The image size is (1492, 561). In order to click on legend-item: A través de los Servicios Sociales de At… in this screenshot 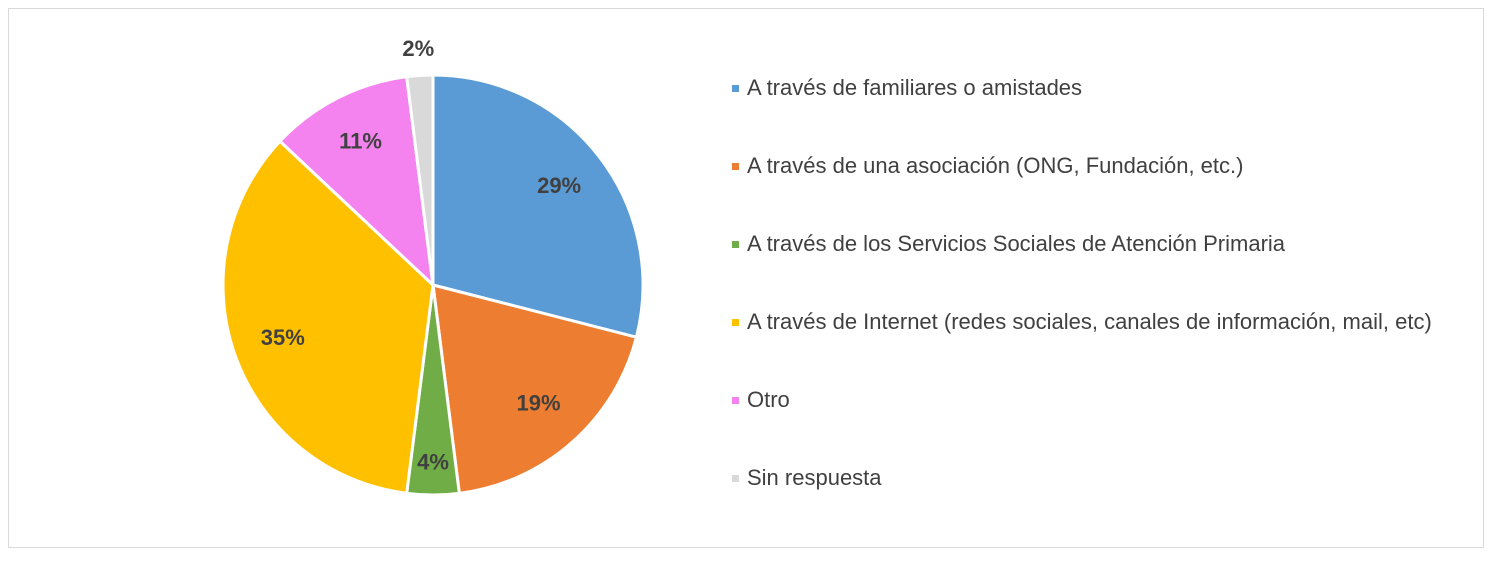, I will do `click(1102, 264)`.